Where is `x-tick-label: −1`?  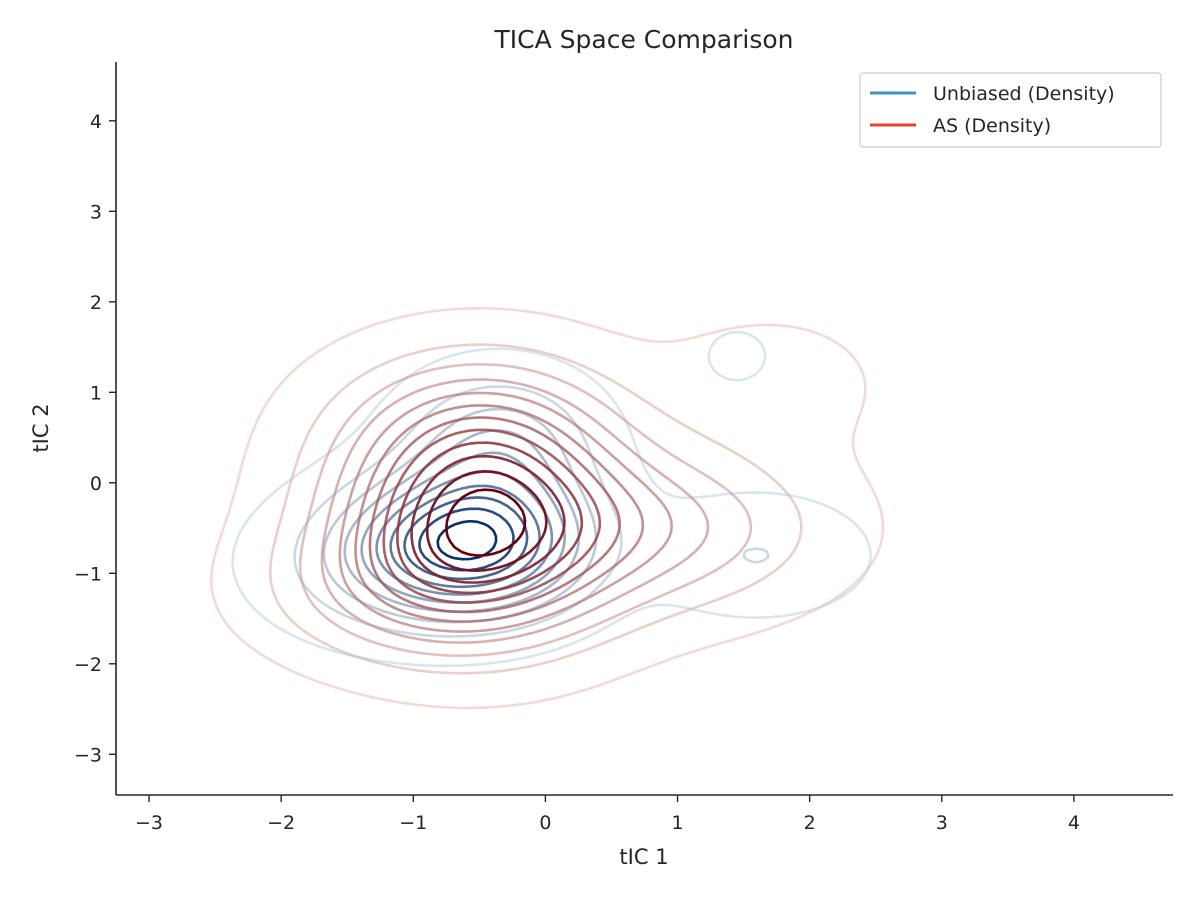 x-tick-label: −1 is located at coordinates (413, 823).